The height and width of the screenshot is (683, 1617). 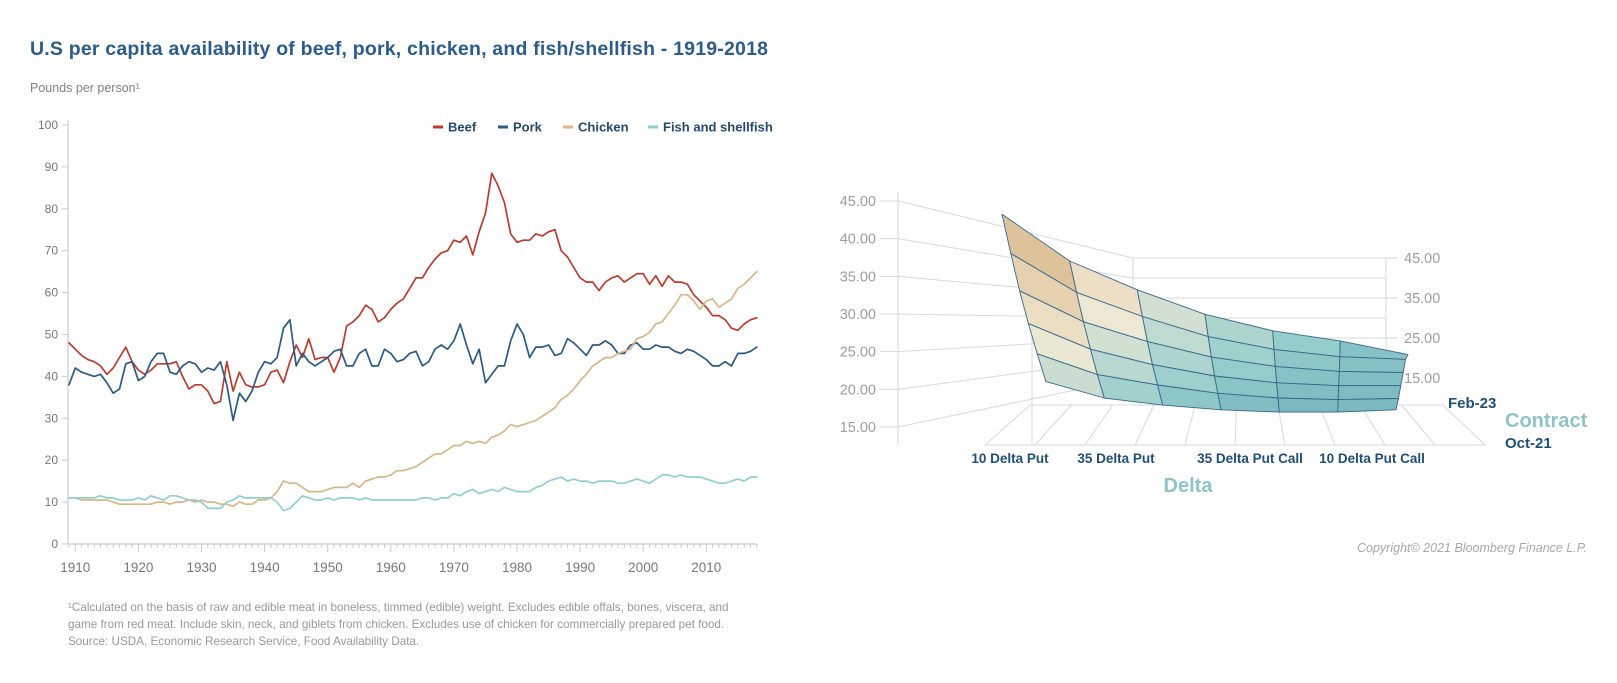 I want to click on x-tick-label: 1960, so click(x=391, y=567).